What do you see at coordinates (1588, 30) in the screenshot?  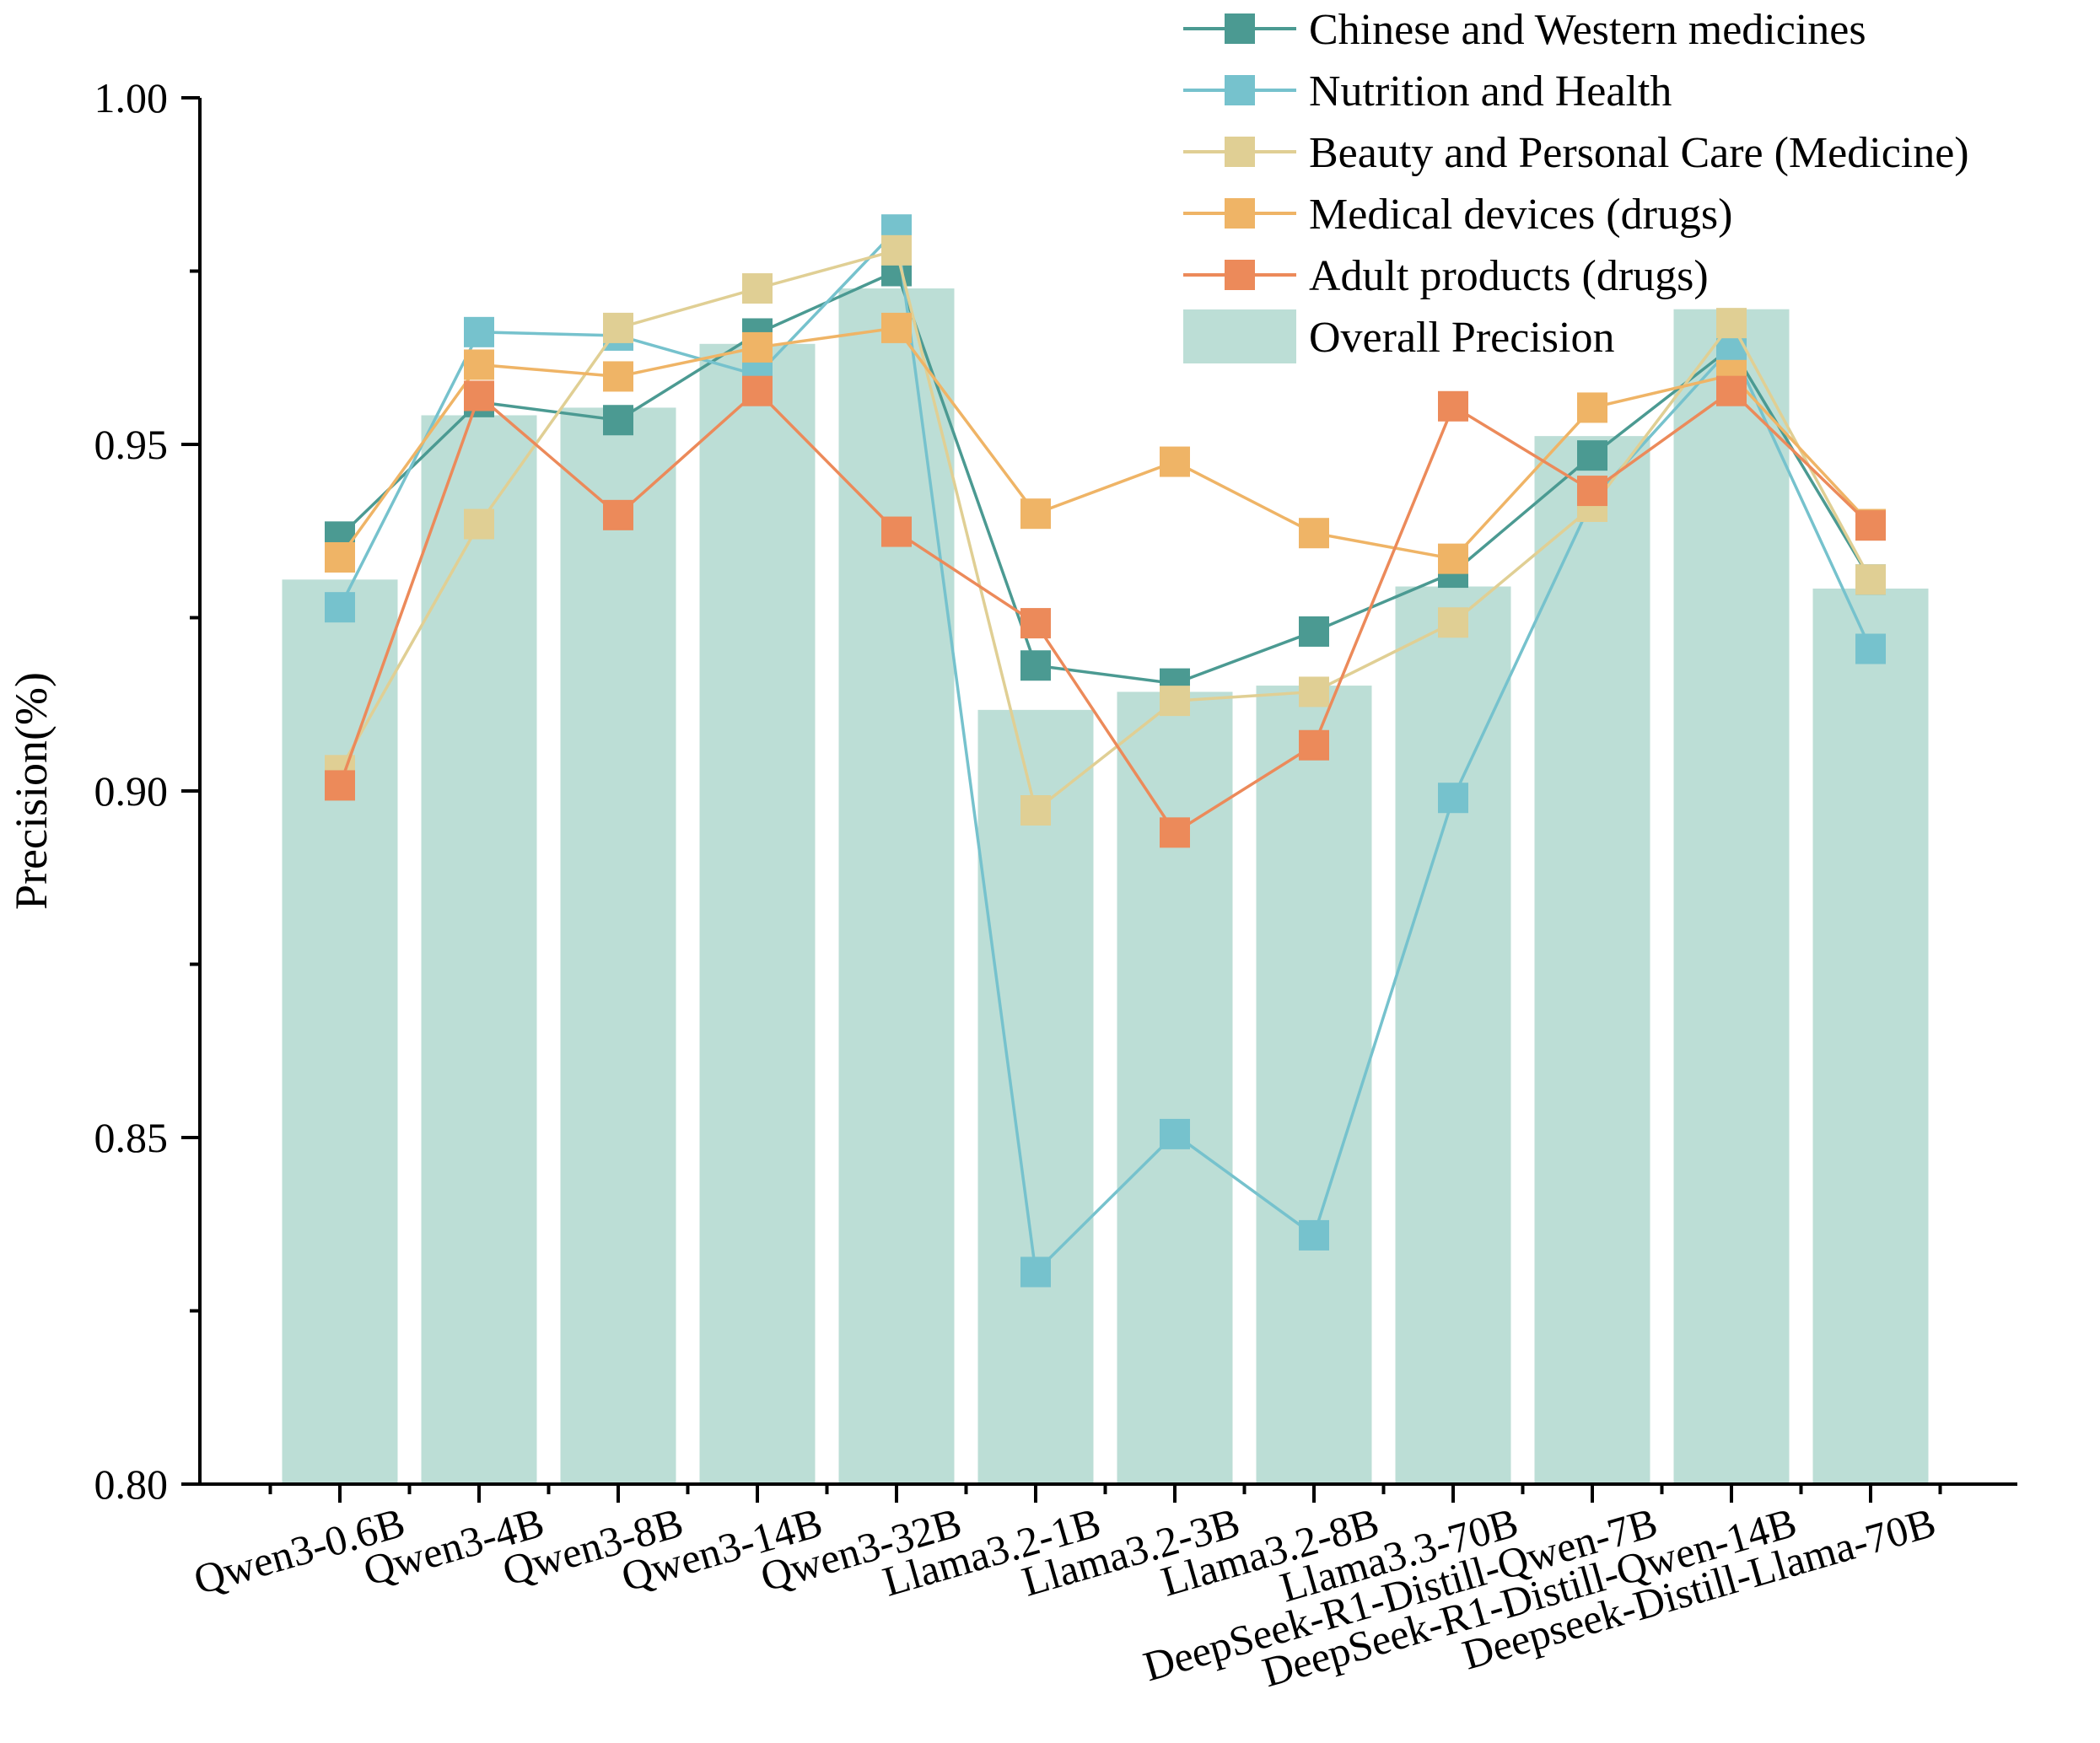 I see `legend-label: Chinese and Western medicines` at bounding box center [1588, 30].